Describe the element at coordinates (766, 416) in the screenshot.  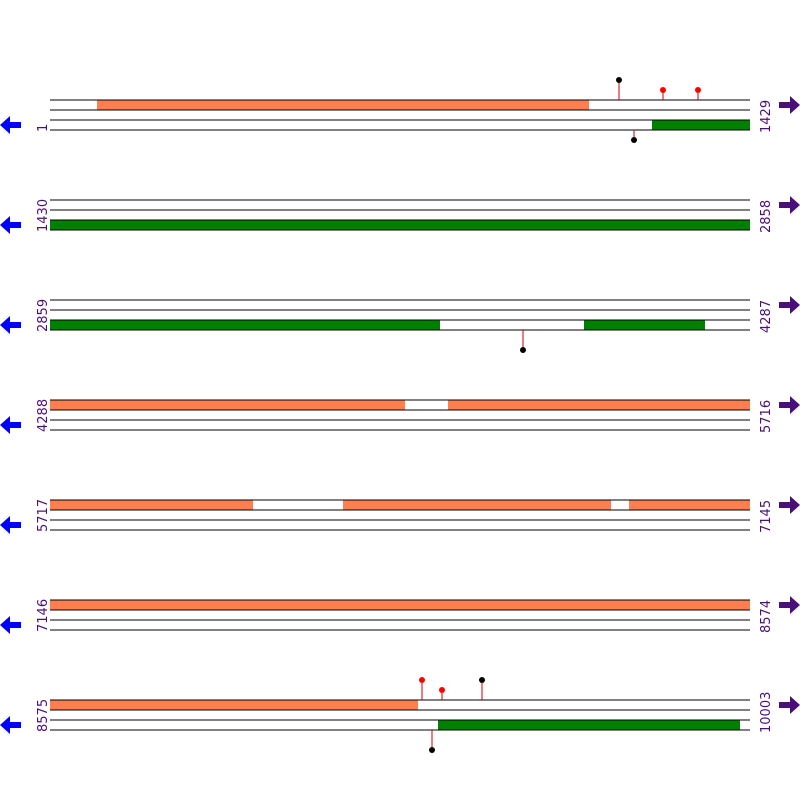
I see `end-label: 5716` at that location.